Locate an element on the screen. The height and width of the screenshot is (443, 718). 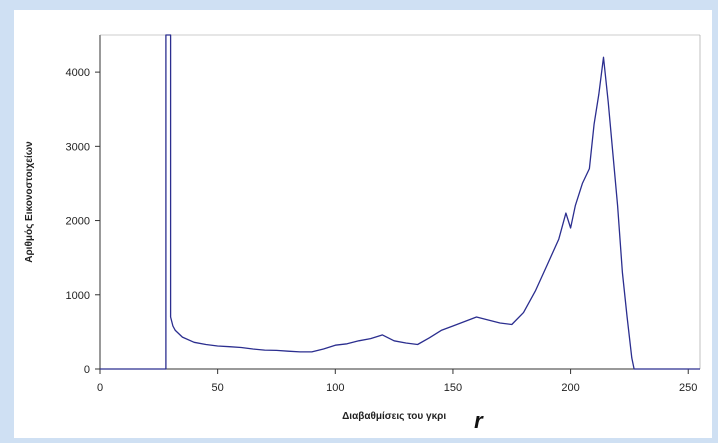
x-tick-label: 50 is located at coordinates (218, 388).